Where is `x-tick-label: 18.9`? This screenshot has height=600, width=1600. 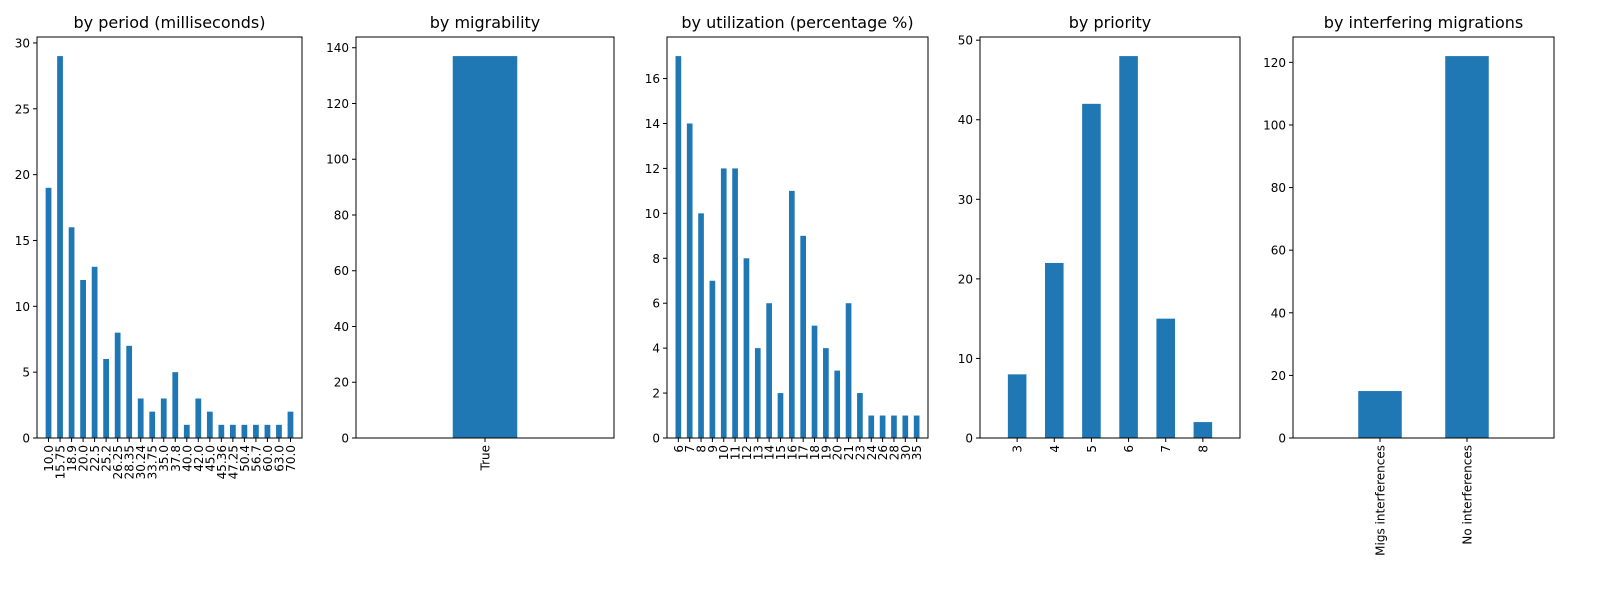
x-tick-label: 18.9 is located at coordinates (72, 458).